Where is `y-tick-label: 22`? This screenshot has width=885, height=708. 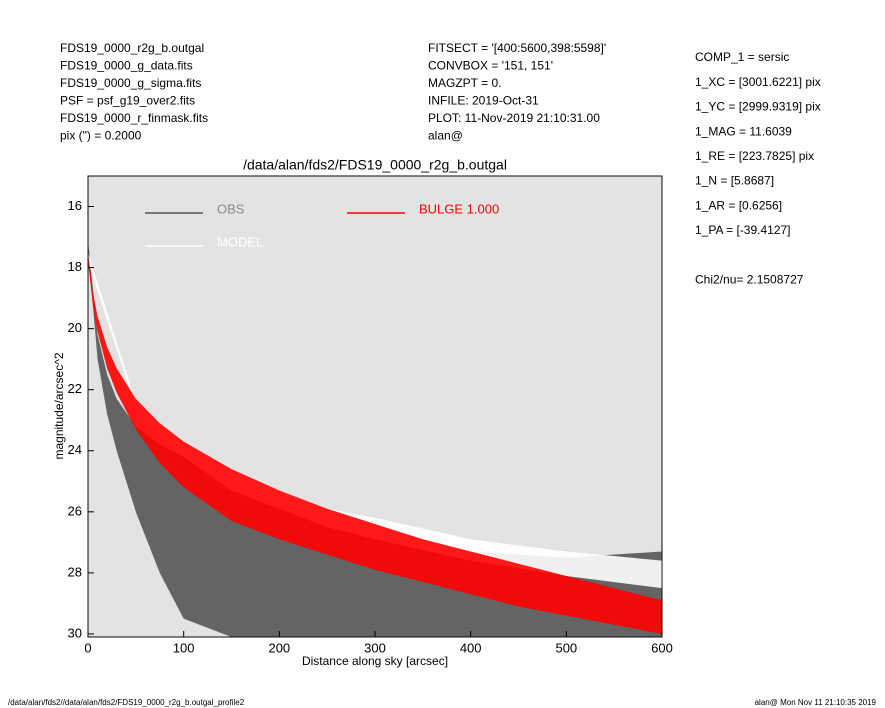
y-tick-label: 22 is located at coordinates (75, 388).